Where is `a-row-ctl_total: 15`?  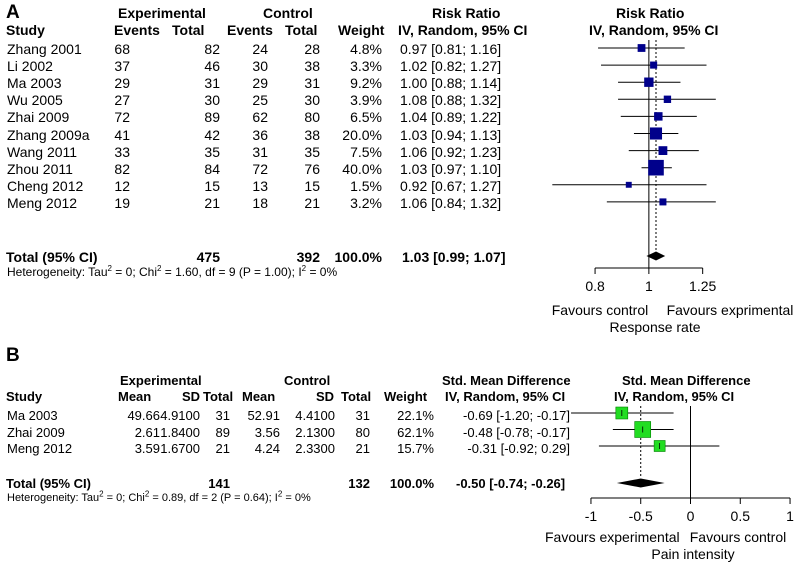
a-row-ctl_total: 15 is located at coordinates (312, 185).